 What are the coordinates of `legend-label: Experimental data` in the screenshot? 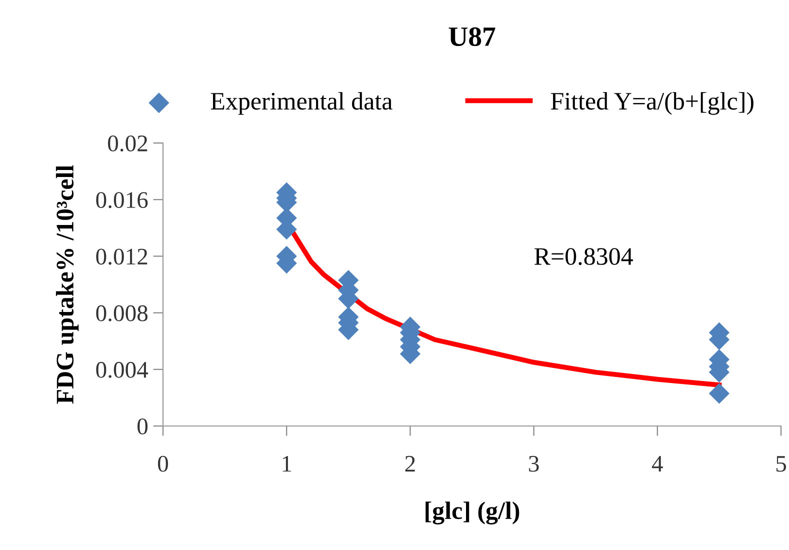 It's located at (301, 103).